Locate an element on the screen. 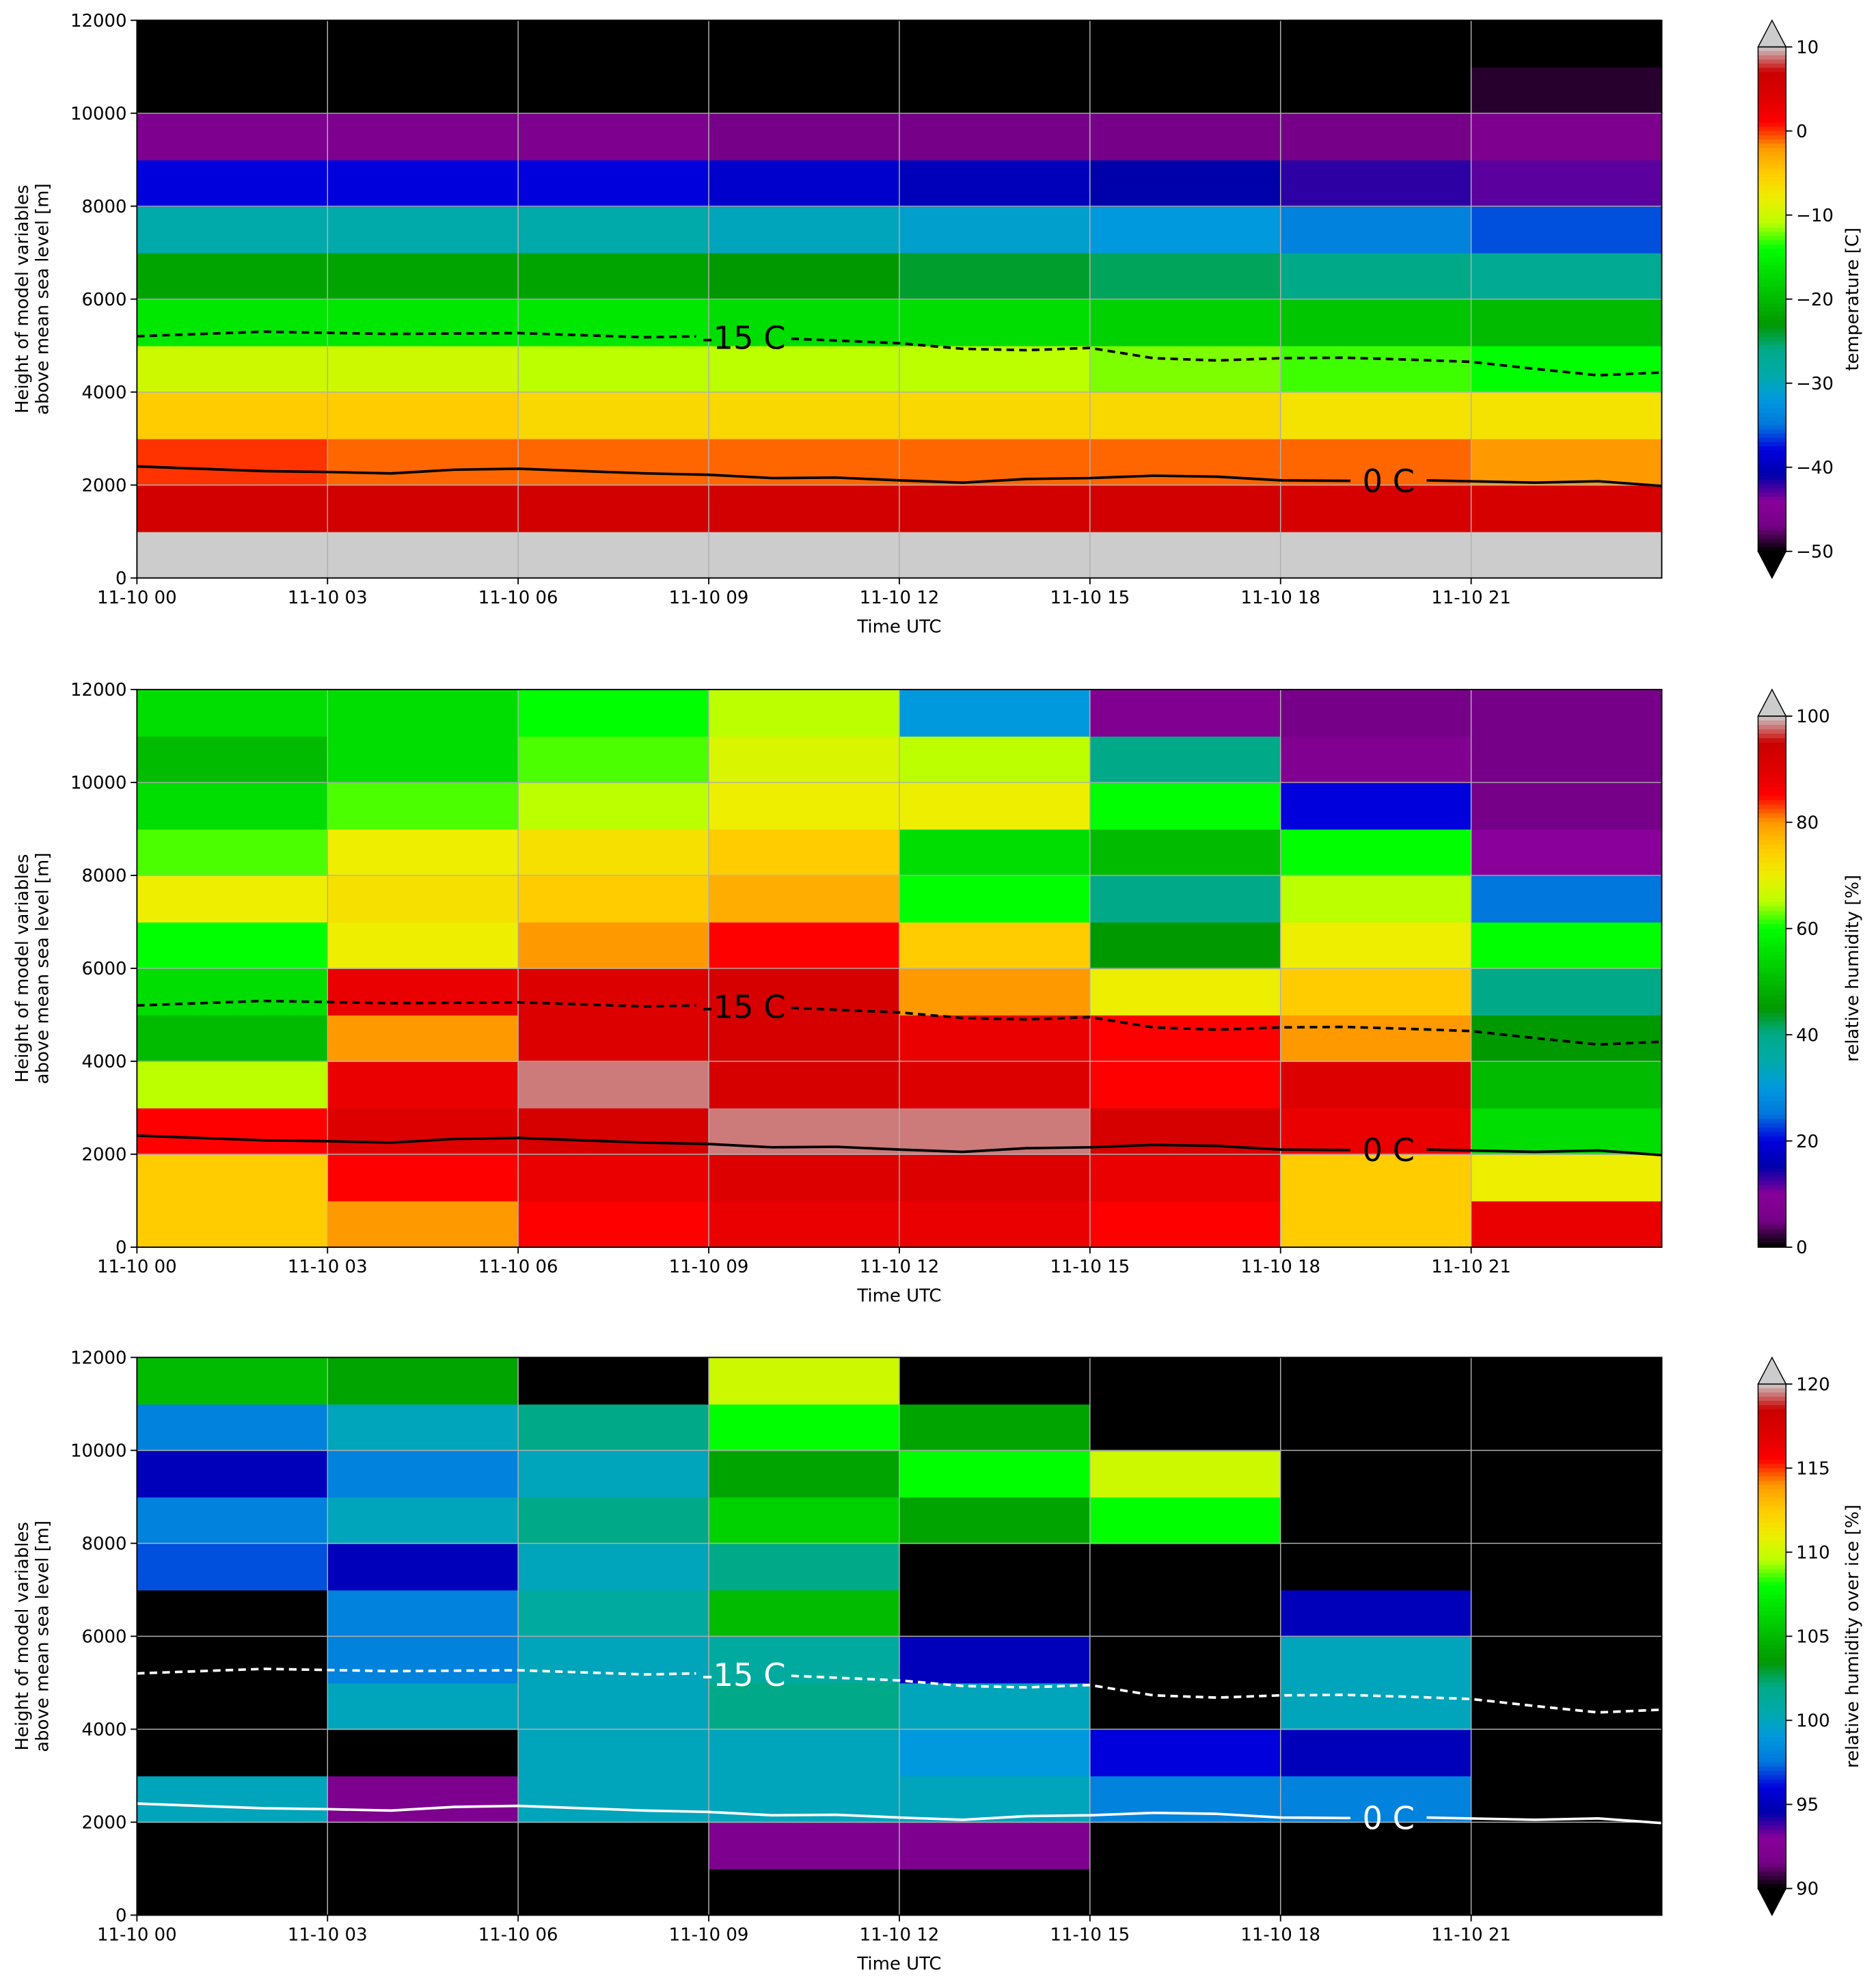 This screenshot has width=1876, height=1988. x-tick-label: 11-10 03 is located at coordinates (328, 1935).